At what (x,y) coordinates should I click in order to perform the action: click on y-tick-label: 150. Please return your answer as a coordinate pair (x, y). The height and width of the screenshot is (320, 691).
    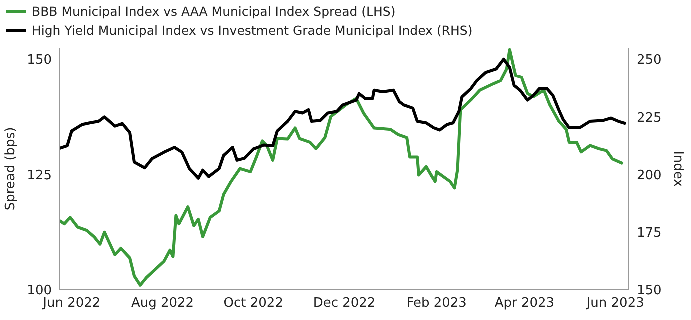
    Looking at the image, I should click on (39, 60).